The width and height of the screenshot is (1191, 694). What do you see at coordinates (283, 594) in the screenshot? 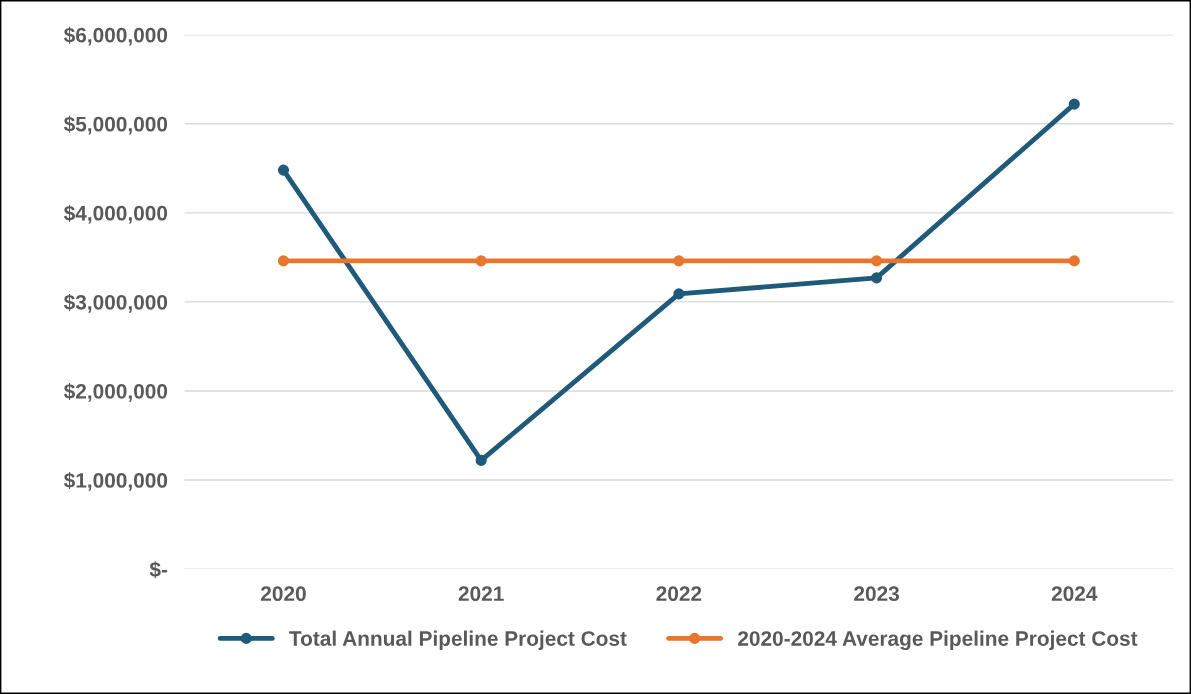
I see `x-tick-label: 2020` at bounding box center [283, 594].